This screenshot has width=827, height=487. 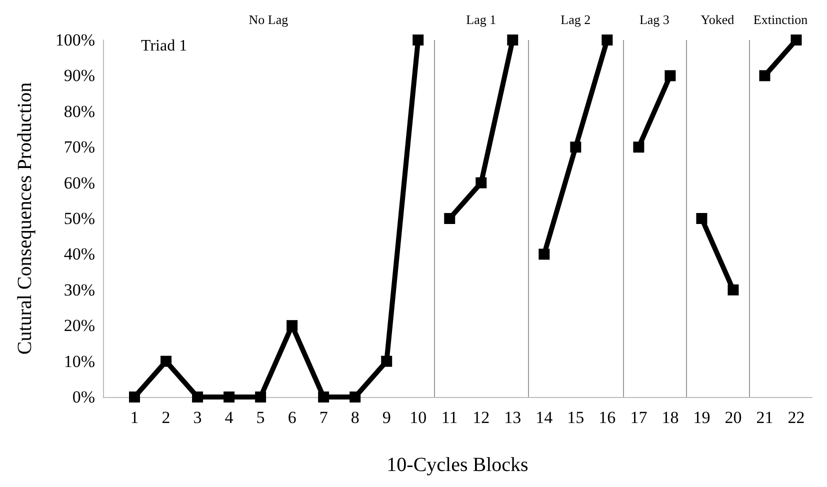 What do you see at coordinates (670, 417) in the screenshot?
I see `x-tick-label: 18` at bounding box center [670, 417].